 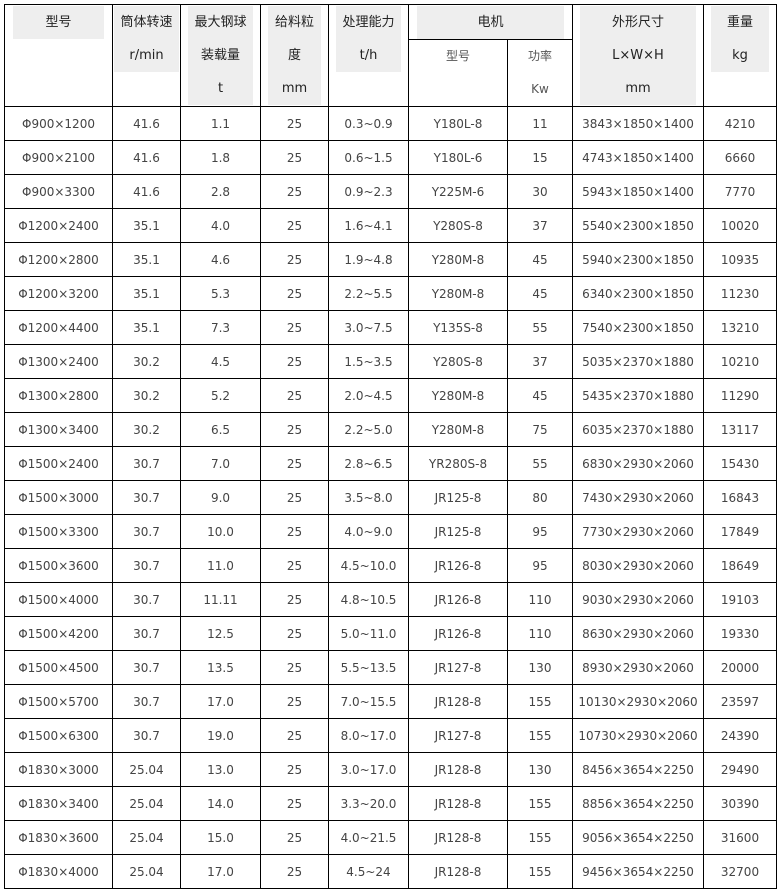 I want to click on cell-model: Φ1200×2800, so click(x=58, y=259).